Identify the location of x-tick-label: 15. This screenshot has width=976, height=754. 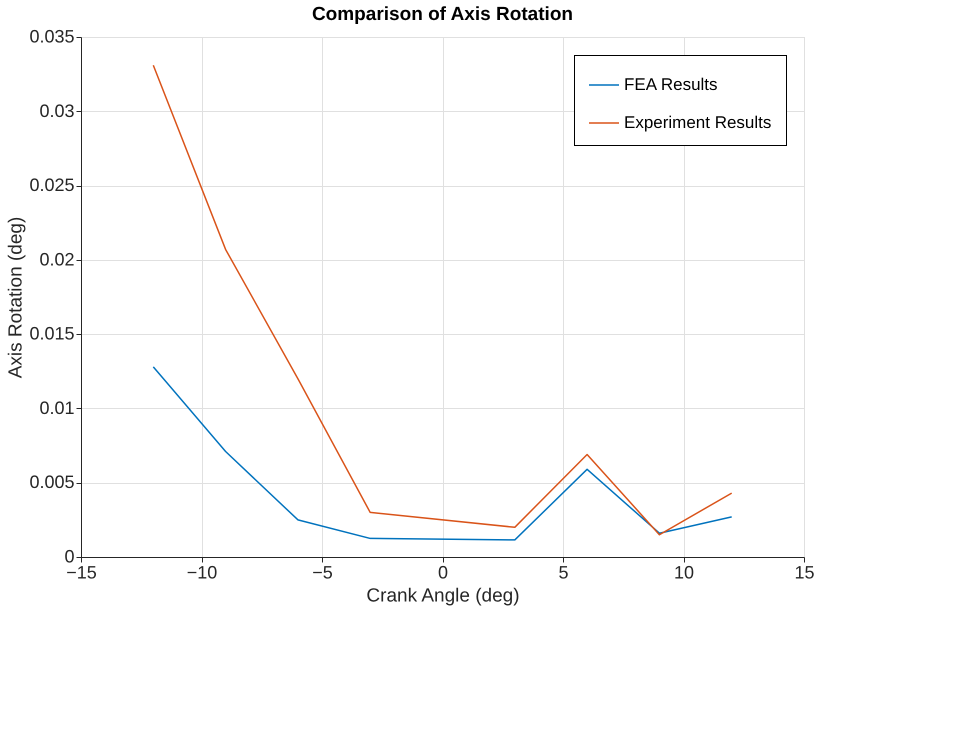
(804, 572).